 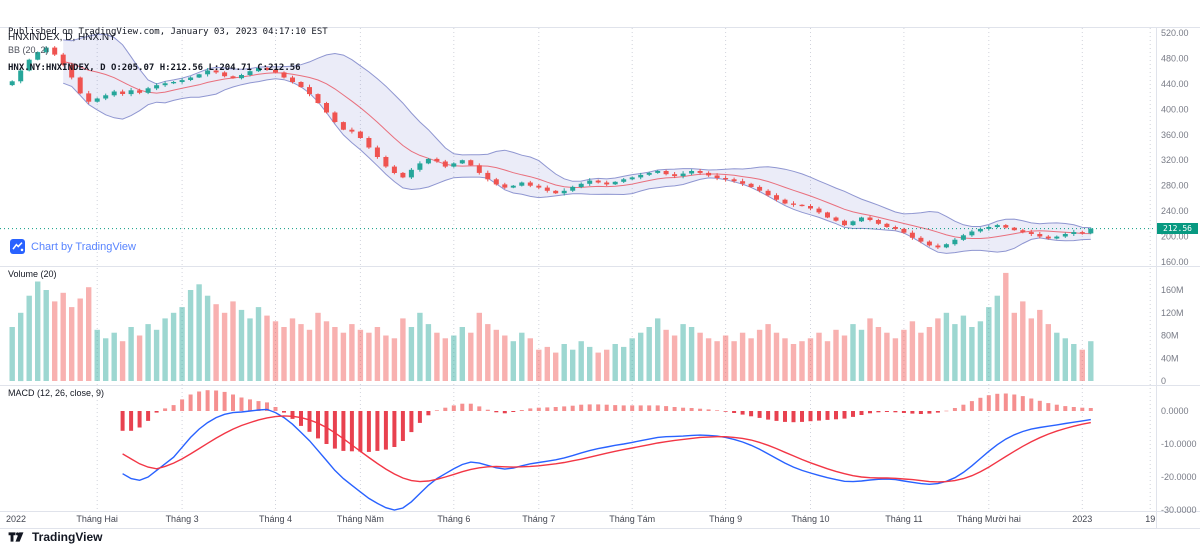 What do you see at coordinates (1175, 135) in the screenshot?
I see `price-axis-label: 360.00` at bounding box center [1175, 135].